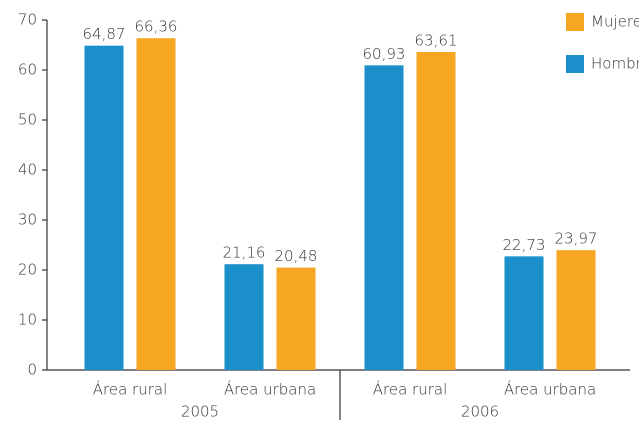 The height and width of the screenshot is (428, 639). What do you see at coordinates (296, 256) in the screenshot?
I see `value-label: 20,48` at bounding box center [296, 256].